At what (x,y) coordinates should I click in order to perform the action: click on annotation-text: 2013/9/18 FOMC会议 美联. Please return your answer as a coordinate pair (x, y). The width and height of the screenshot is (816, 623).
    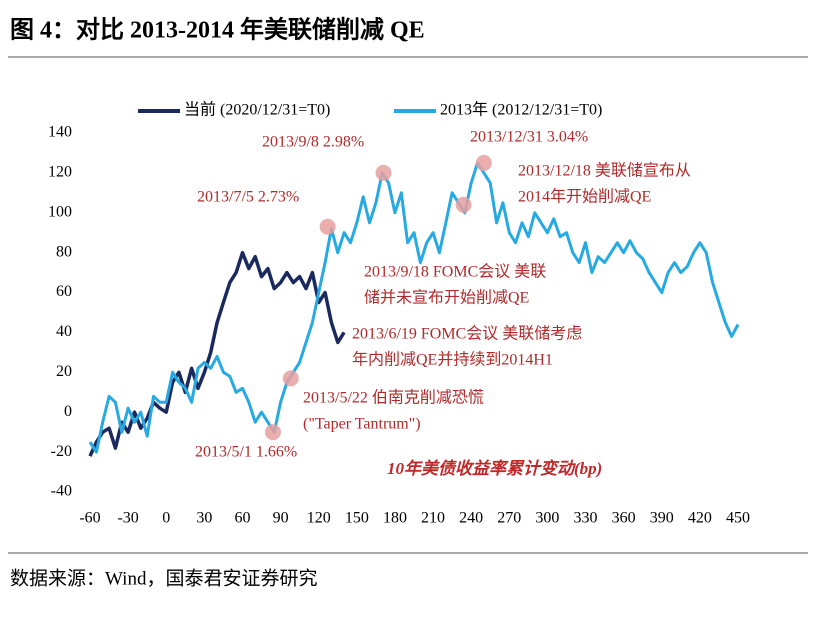
    Looking at the image, I should click on (455, 272).